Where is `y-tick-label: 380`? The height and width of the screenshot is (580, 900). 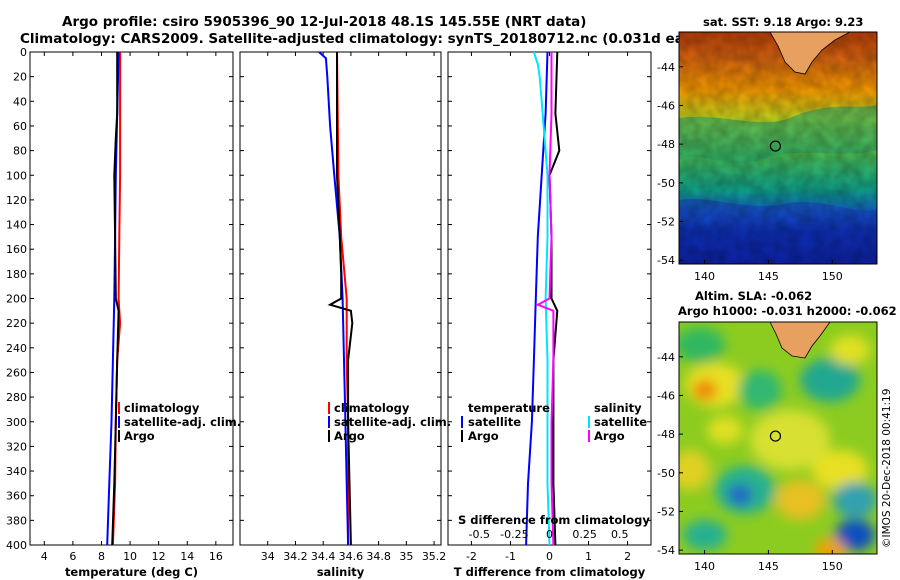
y-tick-label: 380 is located at coordinates (16, 520).